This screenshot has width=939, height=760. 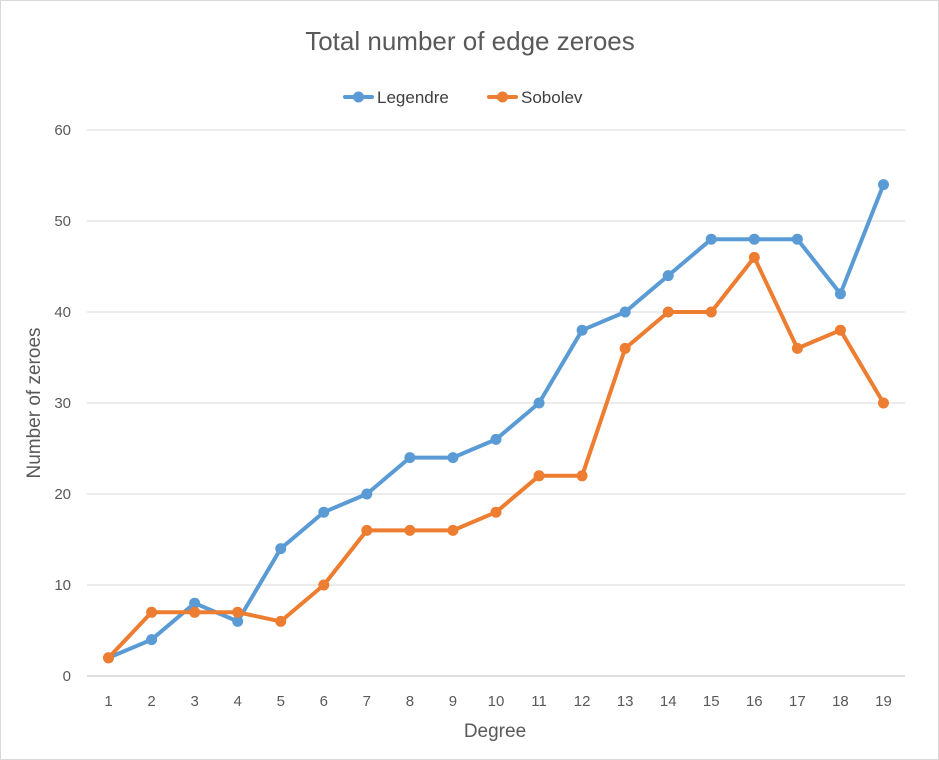 I want to click on y-tick-label: 40, so click(x=62, y=312).